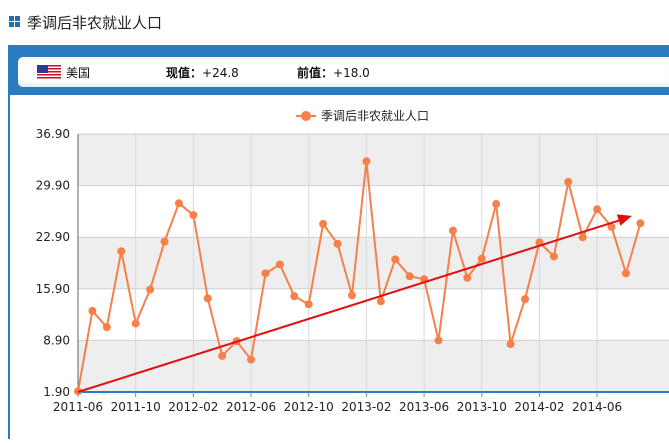 The height and width of the screenshot is (443, 669). What do you see at coordinates (184, 73) in the screenshot?
I see `current-label: 现值：` at bounding box center [184, 73].